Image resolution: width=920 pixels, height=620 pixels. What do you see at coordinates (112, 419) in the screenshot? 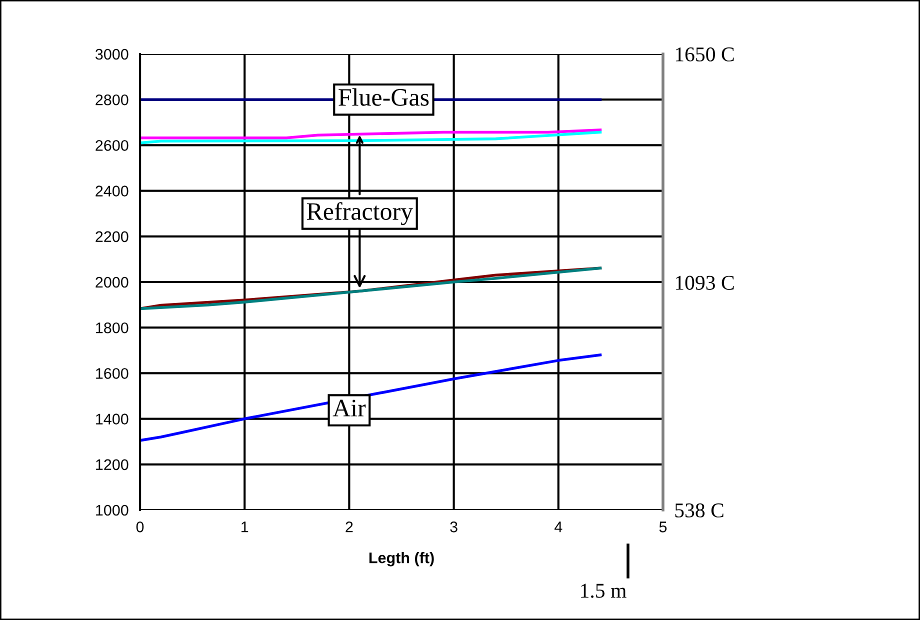
I see `y-tick-label: 1400` at bounding box center [112, 419].